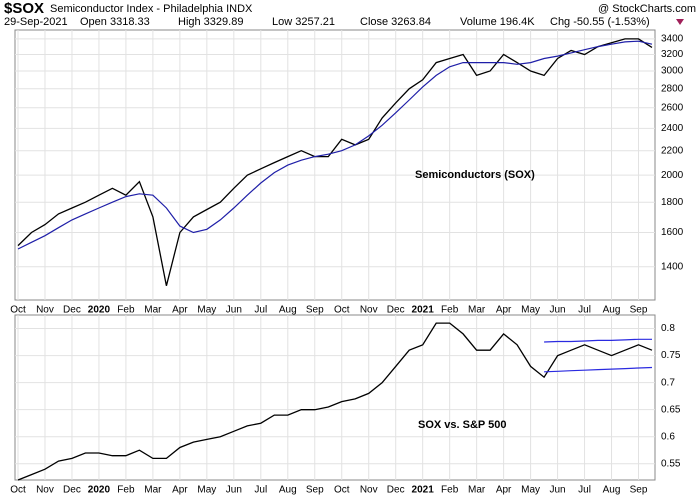 This screenshot has height=499, width=700. I want to click on panel-label: Semiconductors (SOX), so click(475, 175).